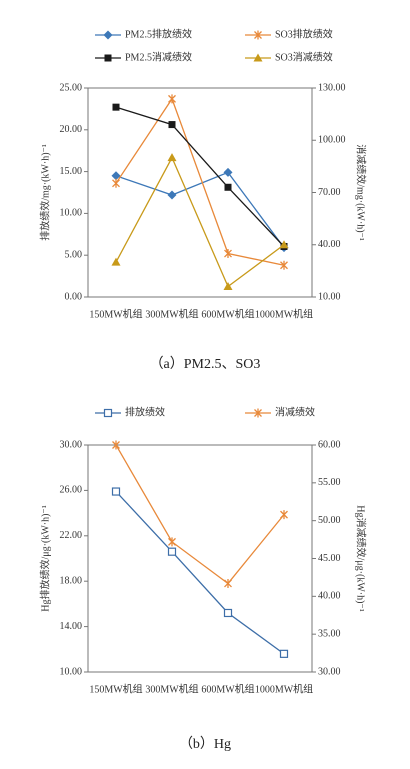  Describe the element at coordinates (329, 558) in the screenshot. I see `y2-tick-label: 45.00` at that location.